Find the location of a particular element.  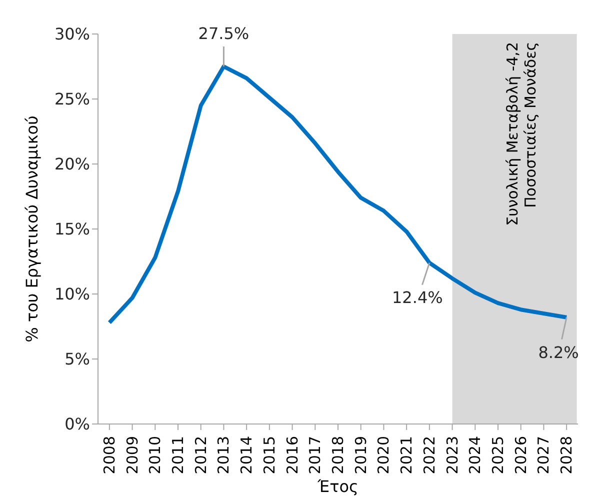

x-tick-label: 2008 is located at coordinates (109, 455).